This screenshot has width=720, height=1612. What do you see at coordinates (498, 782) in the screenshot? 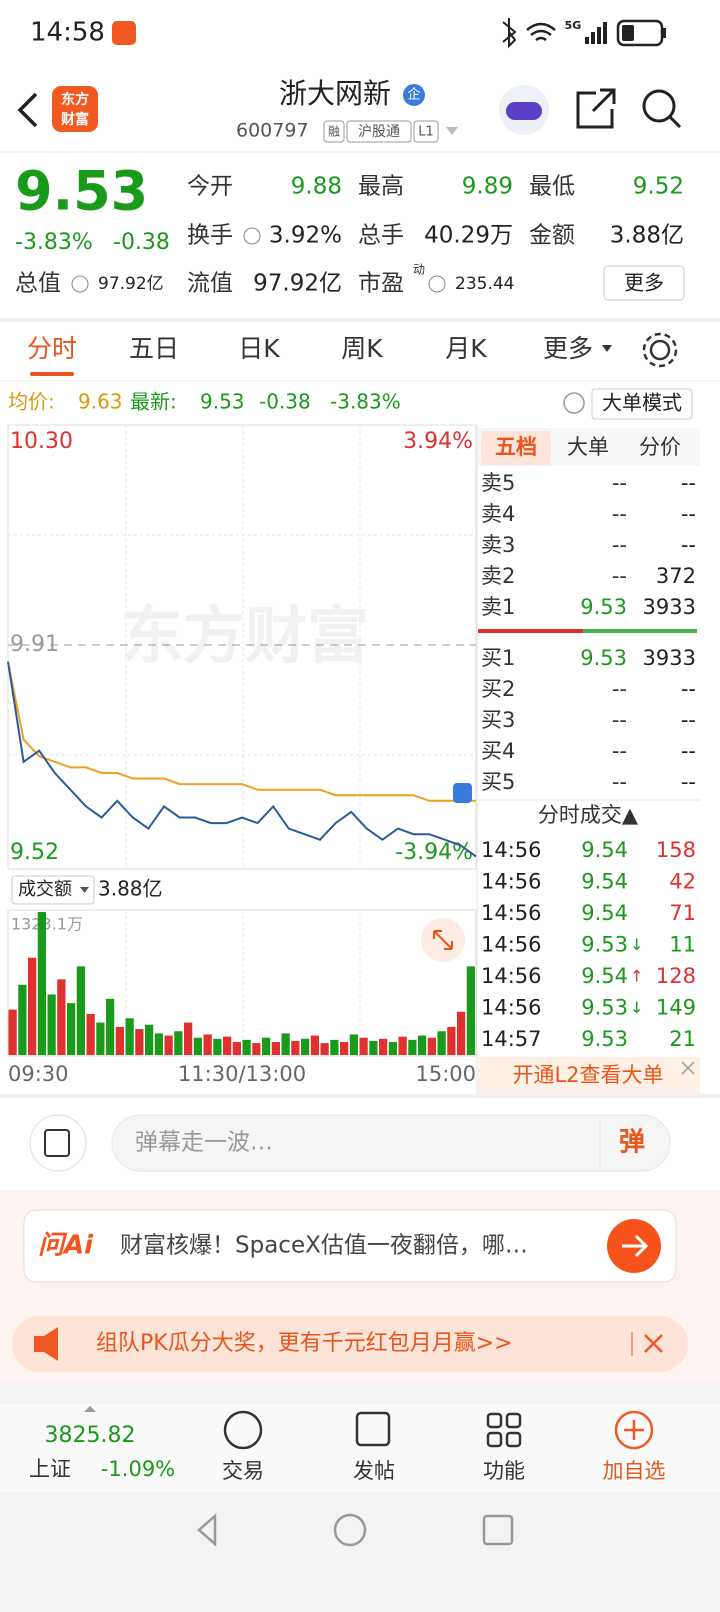
I see `book-label: 买5` at bounding box center [498, 782].